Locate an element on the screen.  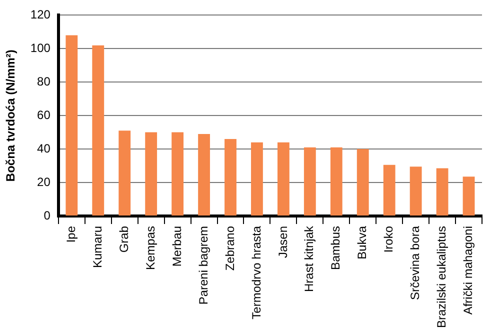
x-tick-label: Merbau is located at coordinates (177, 246).